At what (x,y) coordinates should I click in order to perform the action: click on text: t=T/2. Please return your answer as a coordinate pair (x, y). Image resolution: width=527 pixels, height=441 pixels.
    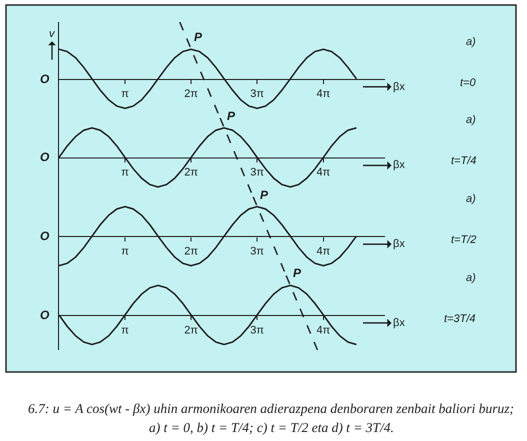
    Looking at the image, I should click on (463, 240).